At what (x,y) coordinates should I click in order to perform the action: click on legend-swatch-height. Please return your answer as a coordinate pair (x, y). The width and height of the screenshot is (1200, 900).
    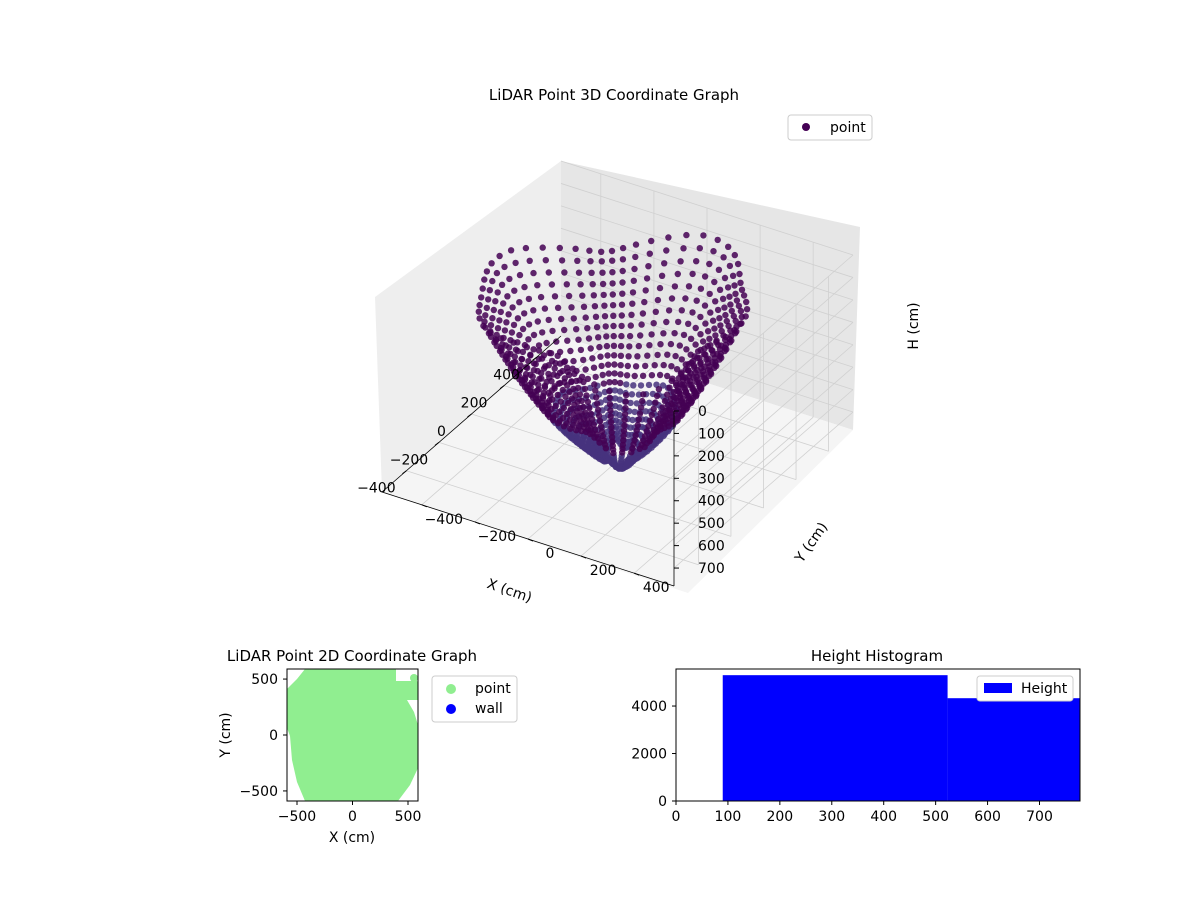
    Looking at the image, I should click on (998, 688).